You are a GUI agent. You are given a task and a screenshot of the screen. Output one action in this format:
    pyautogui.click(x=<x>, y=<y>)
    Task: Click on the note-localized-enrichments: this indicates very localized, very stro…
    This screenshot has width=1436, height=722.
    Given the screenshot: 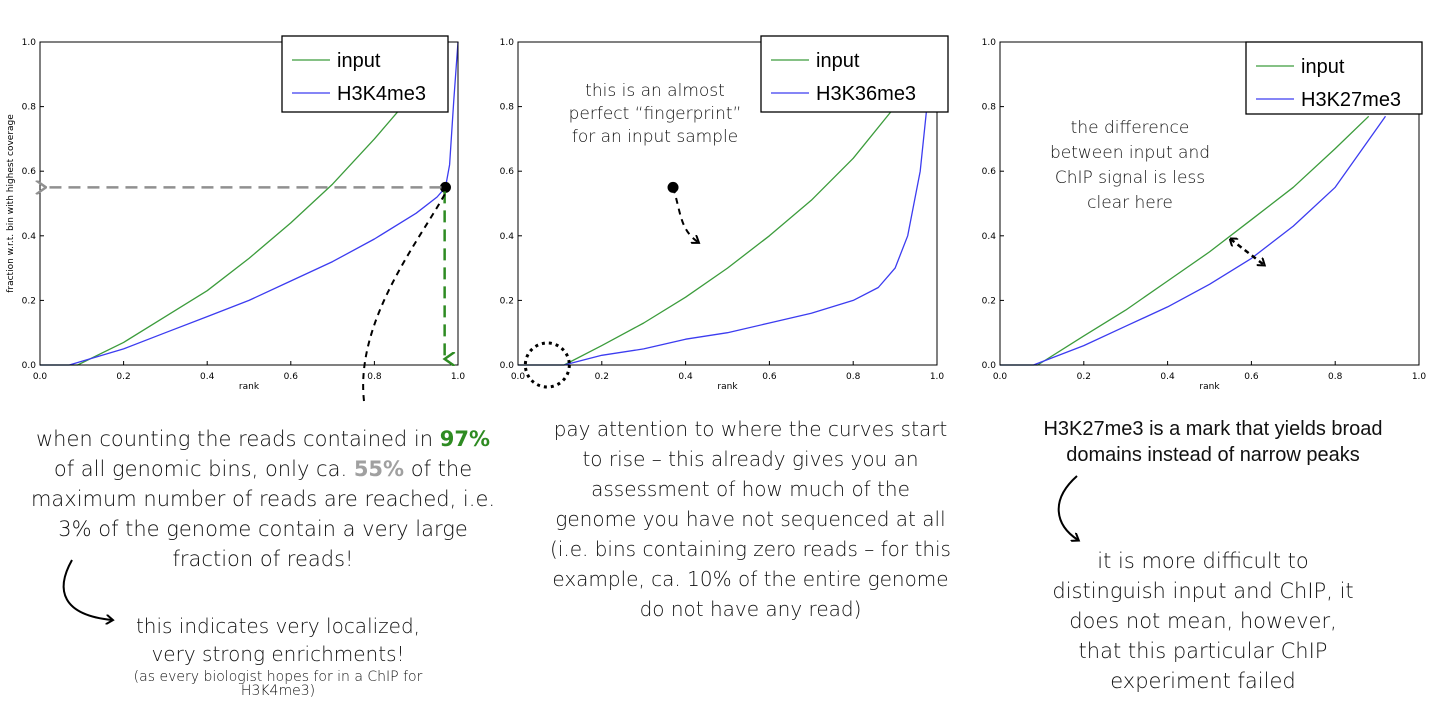 What is the action you would take?
    pyautogui.click(x=278, y=640)
    